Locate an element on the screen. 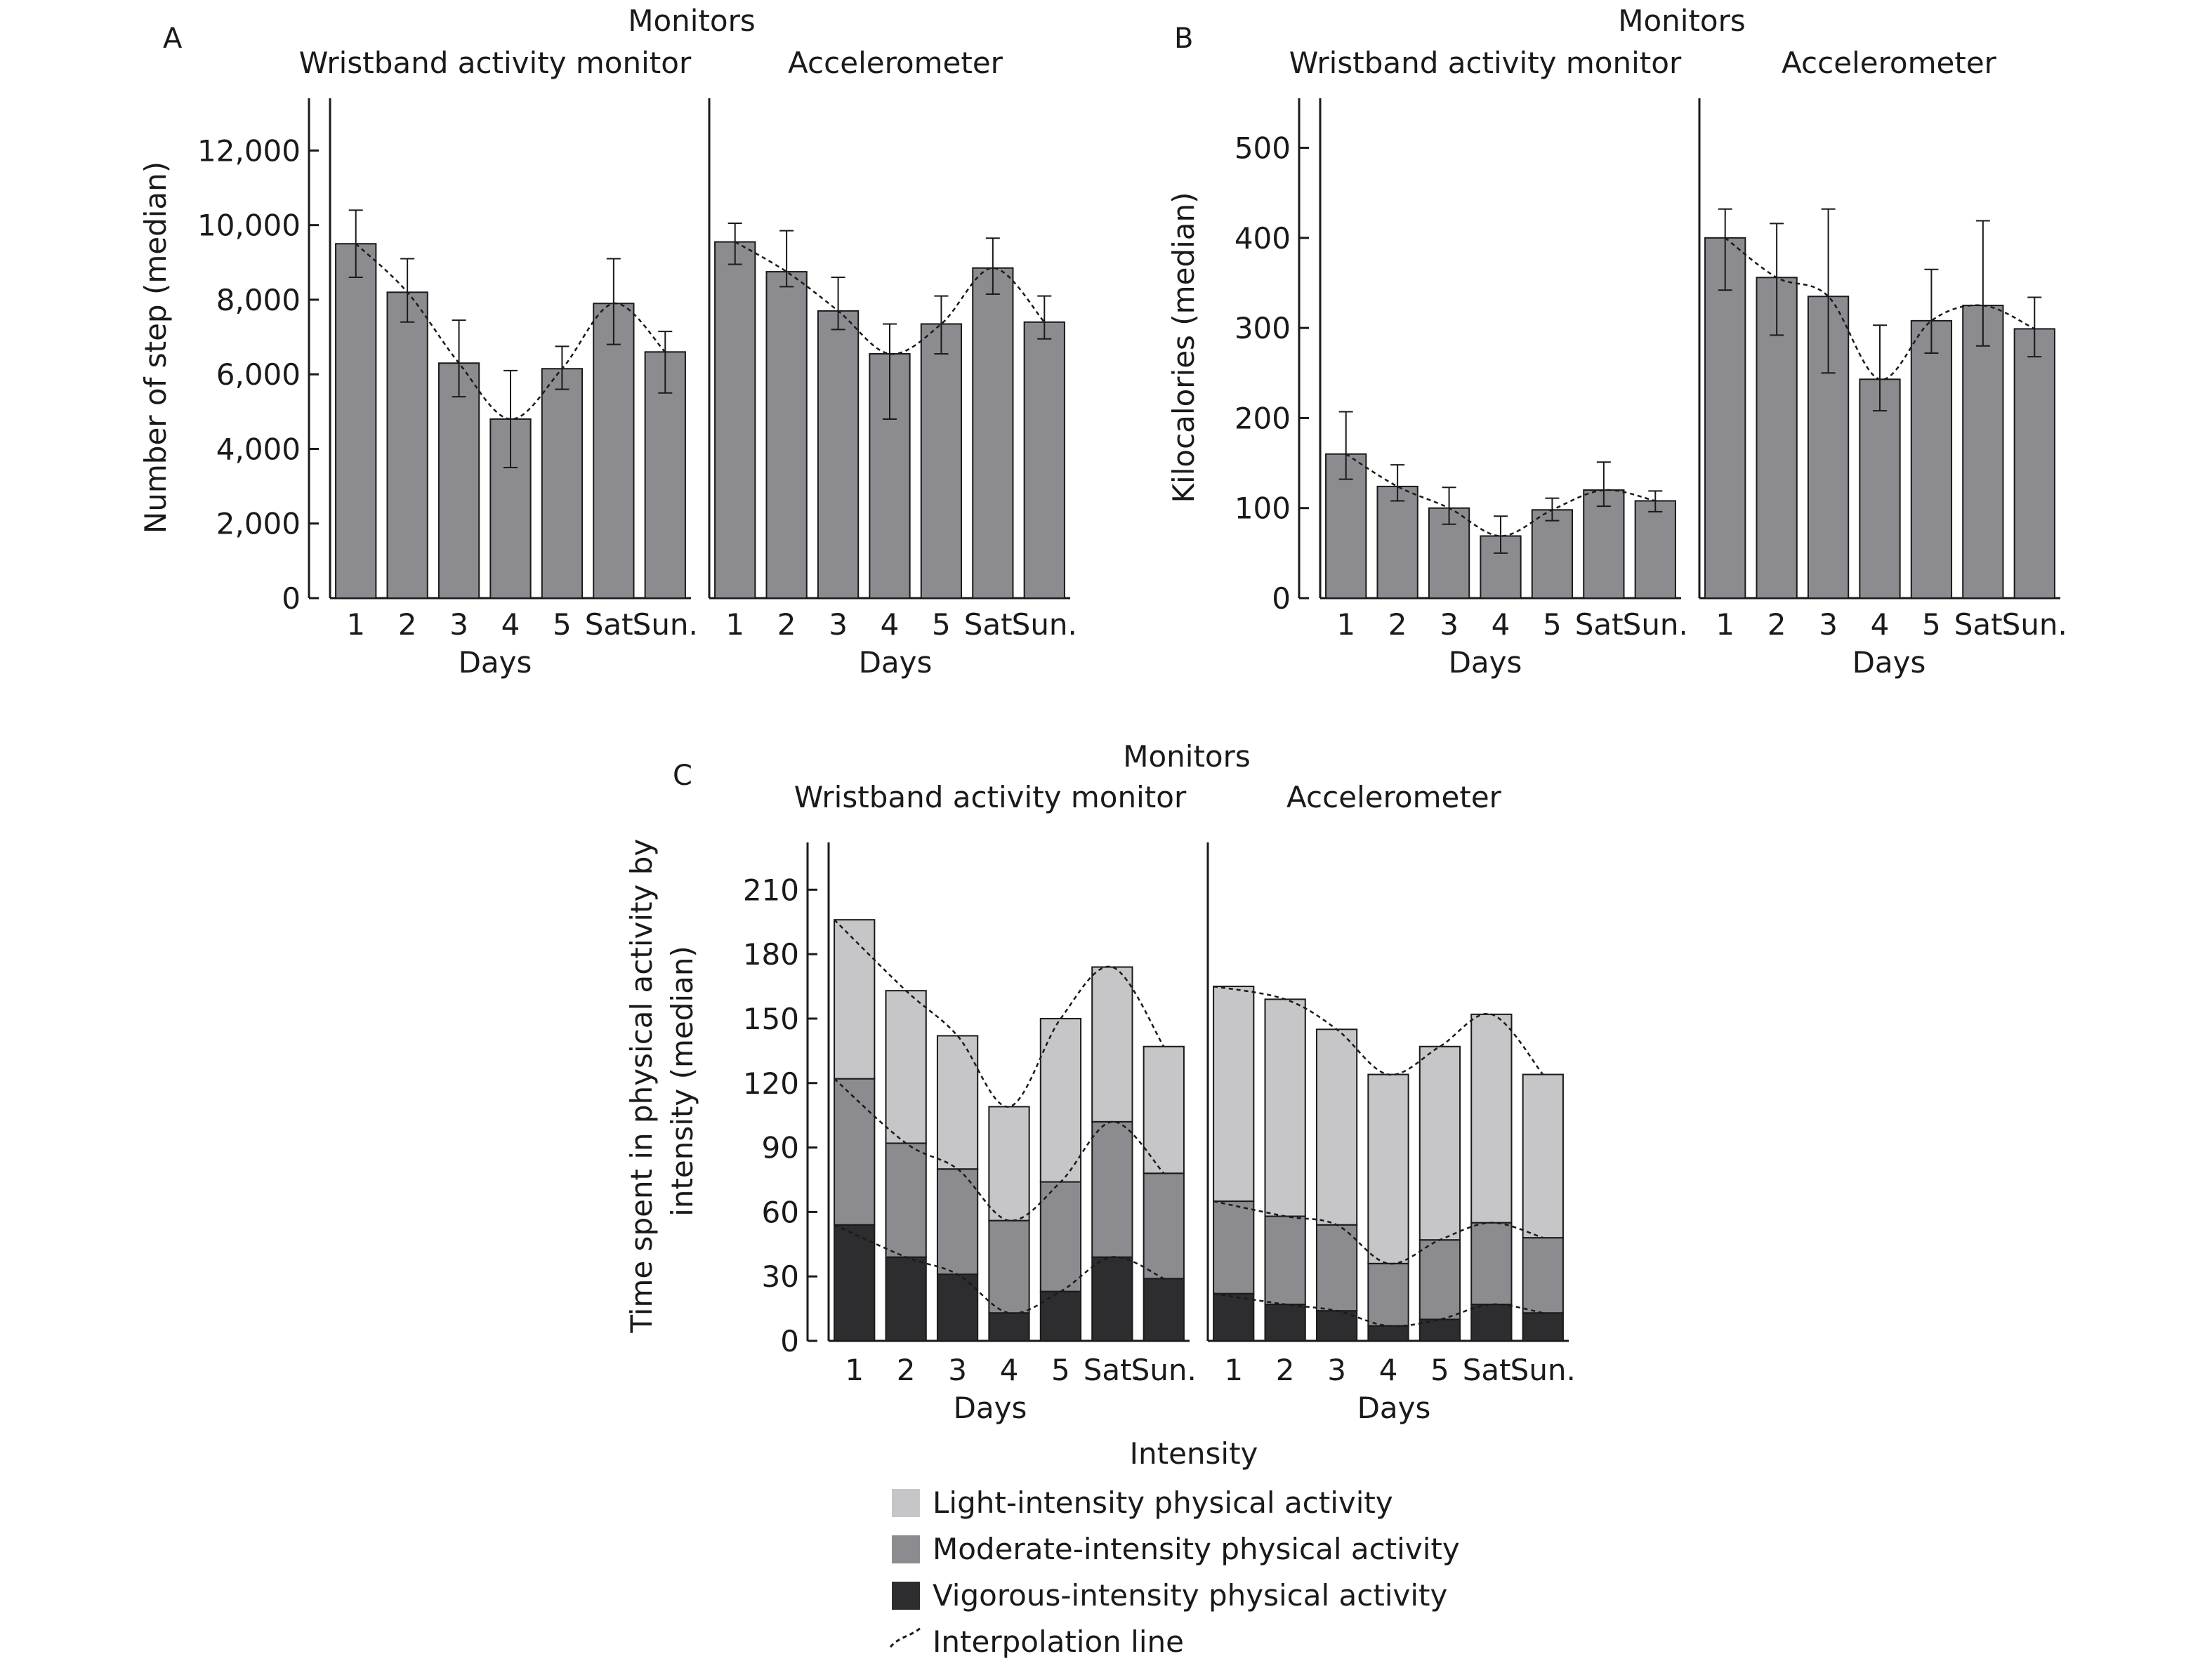 The height and width of the screenshot is (1661, 2212). y-tick-label-a: 10,000 is located at coordinates (249, 226).